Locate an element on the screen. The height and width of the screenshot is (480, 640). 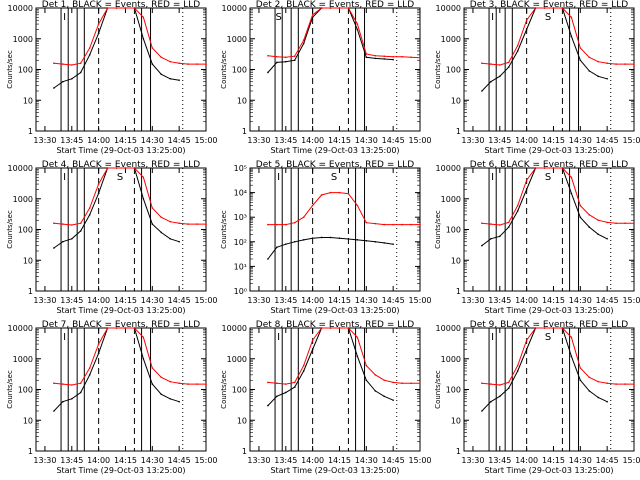
x-tick-label: 14:15 is located at coordinates (339, 300).